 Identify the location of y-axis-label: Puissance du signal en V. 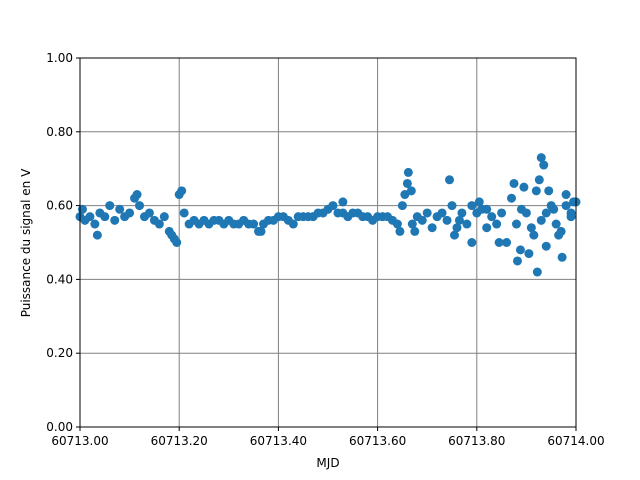
(26, 242).